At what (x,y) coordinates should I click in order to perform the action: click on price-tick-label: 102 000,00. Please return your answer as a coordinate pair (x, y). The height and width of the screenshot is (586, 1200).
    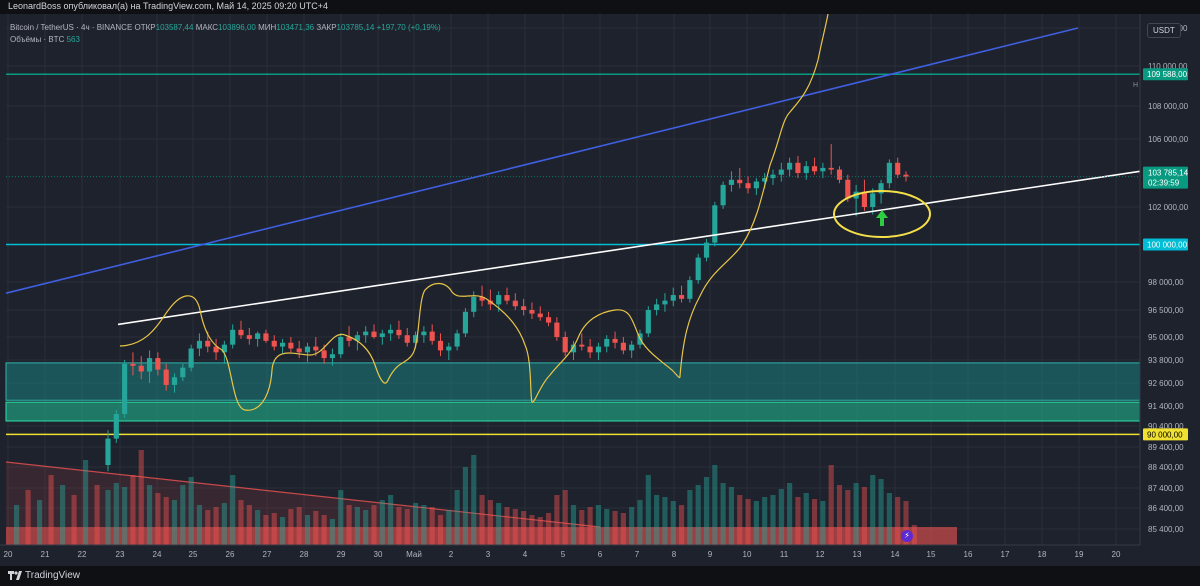
    Looking at the image, I should click on (1168, 207).